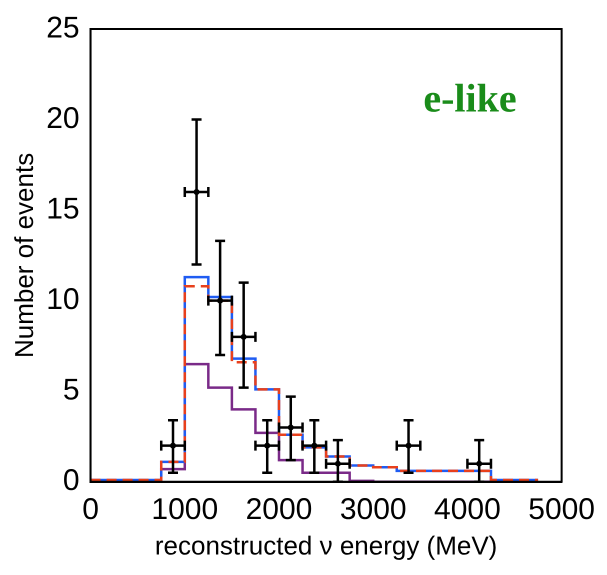 This screenshot has height=575, width=607. Describe the element at coordinates (373, 509) in the screenshot. I see `x-tick-label: 3000` at that location.